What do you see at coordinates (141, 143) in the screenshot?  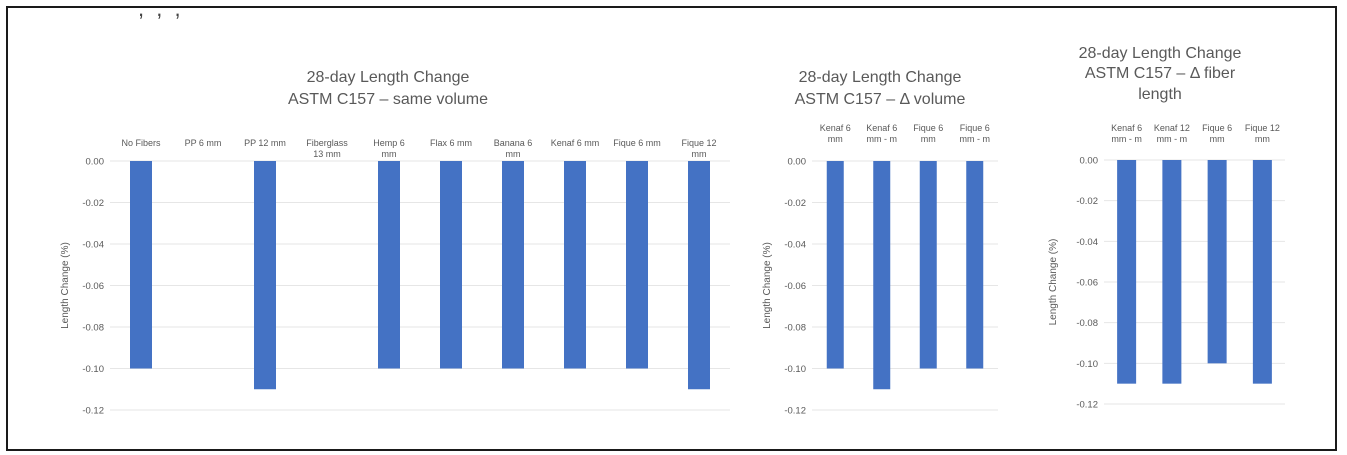 I see `category-label: No Fibers` at bounding box center [141, 143].